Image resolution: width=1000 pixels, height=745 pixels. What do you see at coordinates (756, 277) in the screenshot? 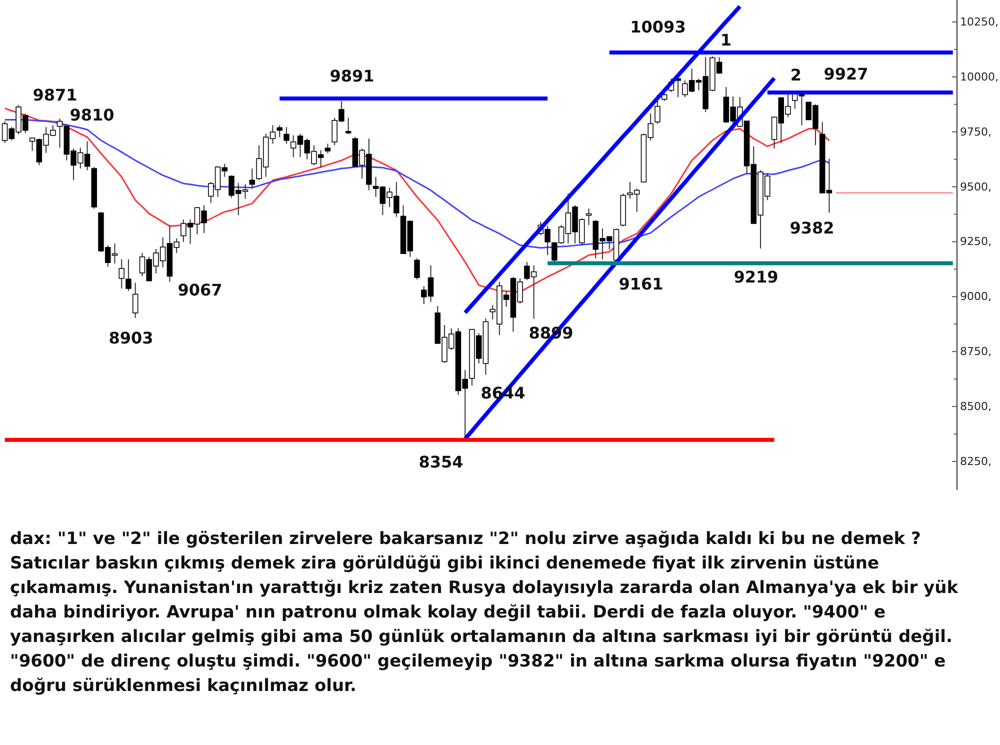
I see `annotation: 9219` at bounding box center [756, 277].